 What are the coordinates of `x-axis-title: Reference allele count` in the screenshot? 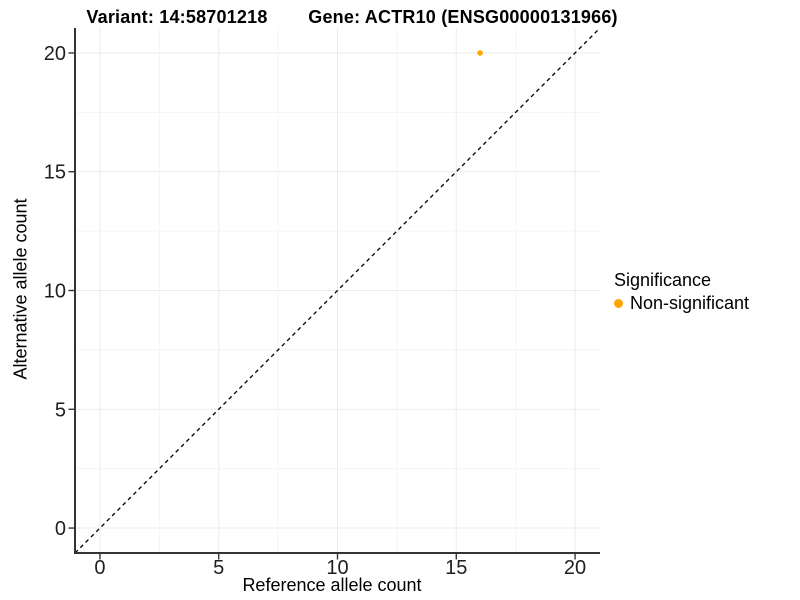 It's located at (332, 585).